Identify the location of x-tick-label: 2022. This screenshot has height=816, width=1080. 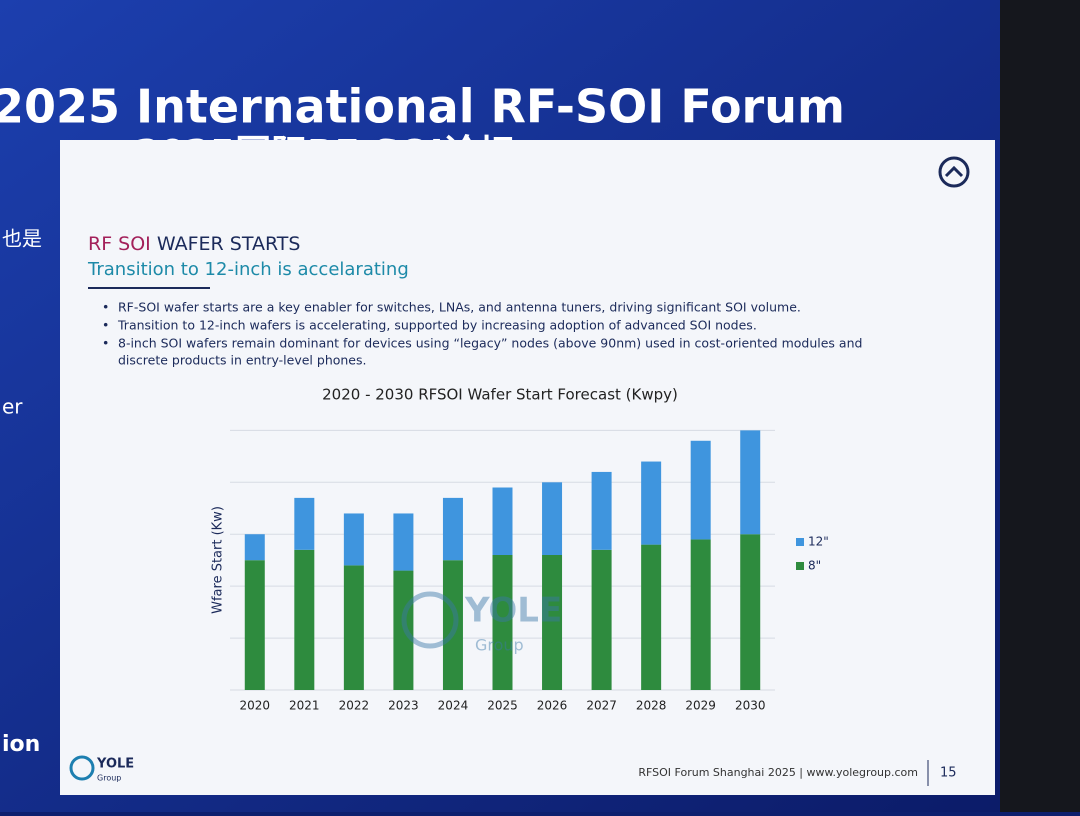
(354, 706).